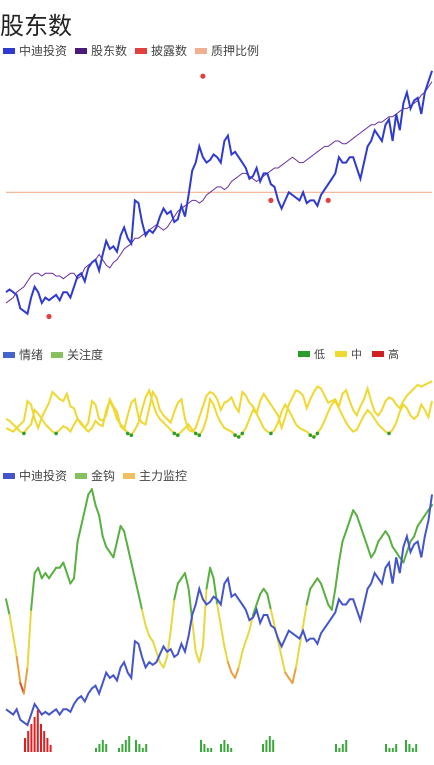 Image resolution: width=434 pixels, height=765 pixels. Describe the element at coordinates (23, 354) in the screenshot. I see `legend-item-sentiment: 情绪` at that location.